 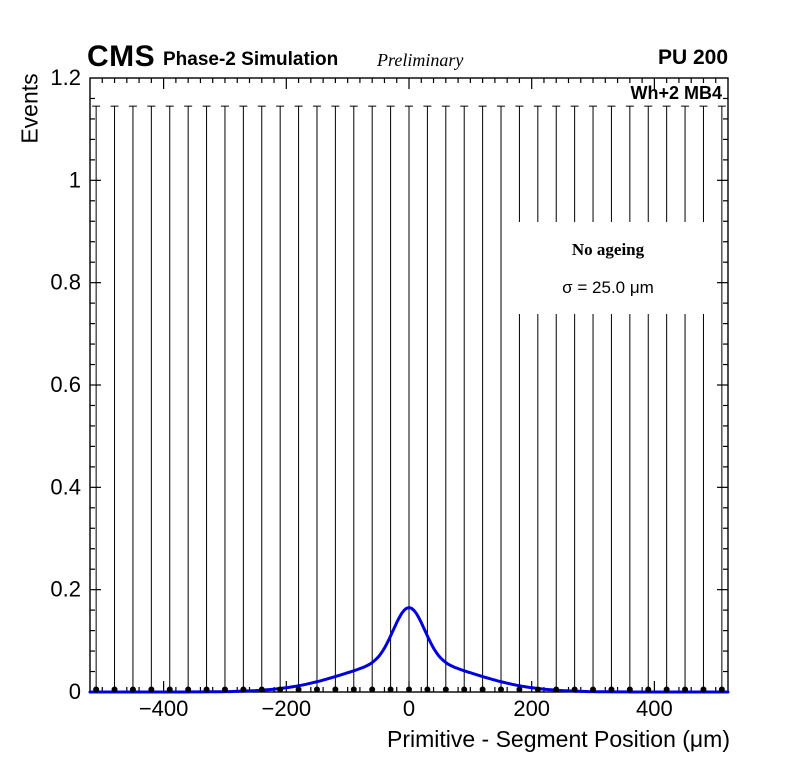 What do you see at coordinates (558, 739) in the screenshot?
I see `x-axis-title: Primitive - Segment Position (μm)` at bounding box center [558, 739].